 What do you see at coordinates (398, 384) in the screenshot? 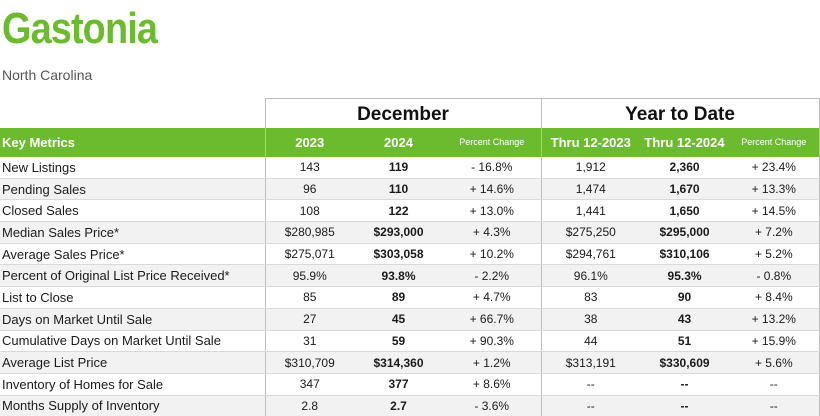
I see `month-curr-value: 377` at bounding box center [398, 384].